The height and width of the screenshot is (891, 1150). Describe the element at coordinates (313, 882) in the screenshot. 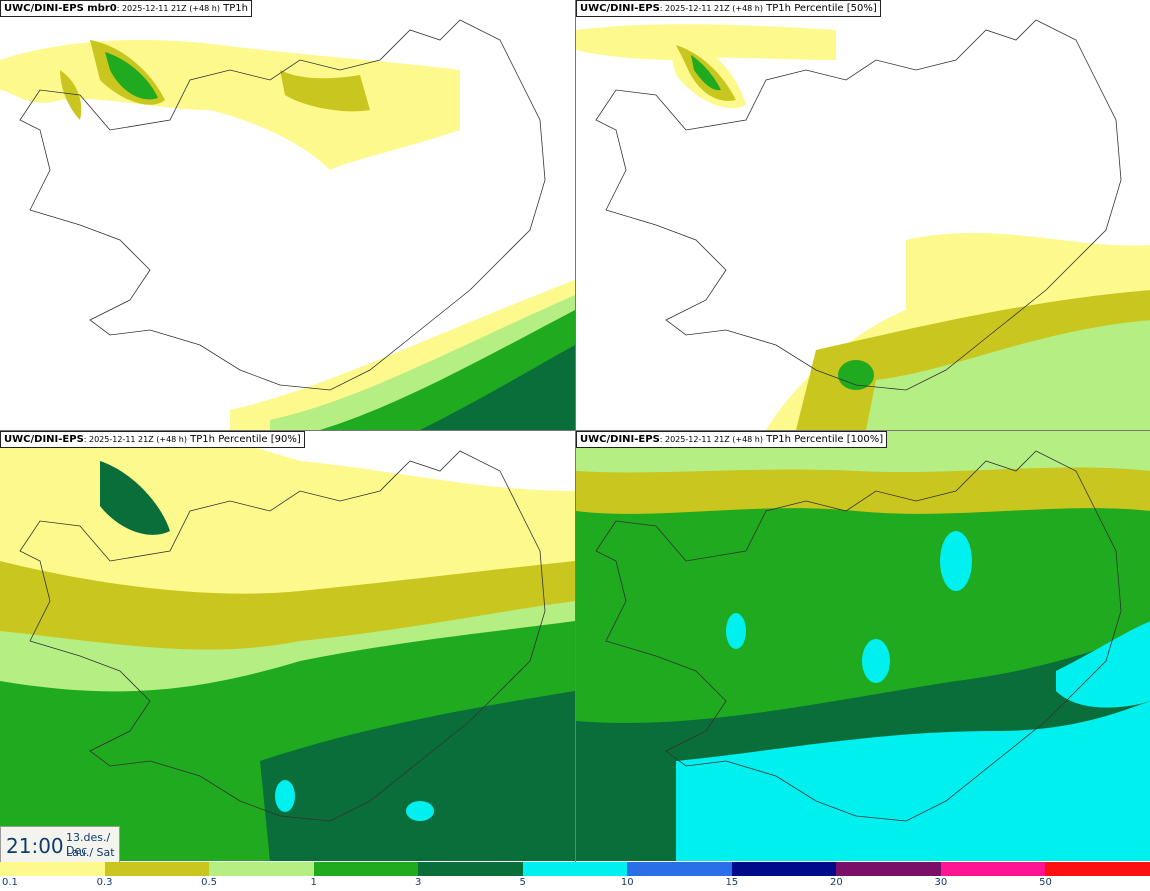

I see `colorbar-tick: 1` at that location.